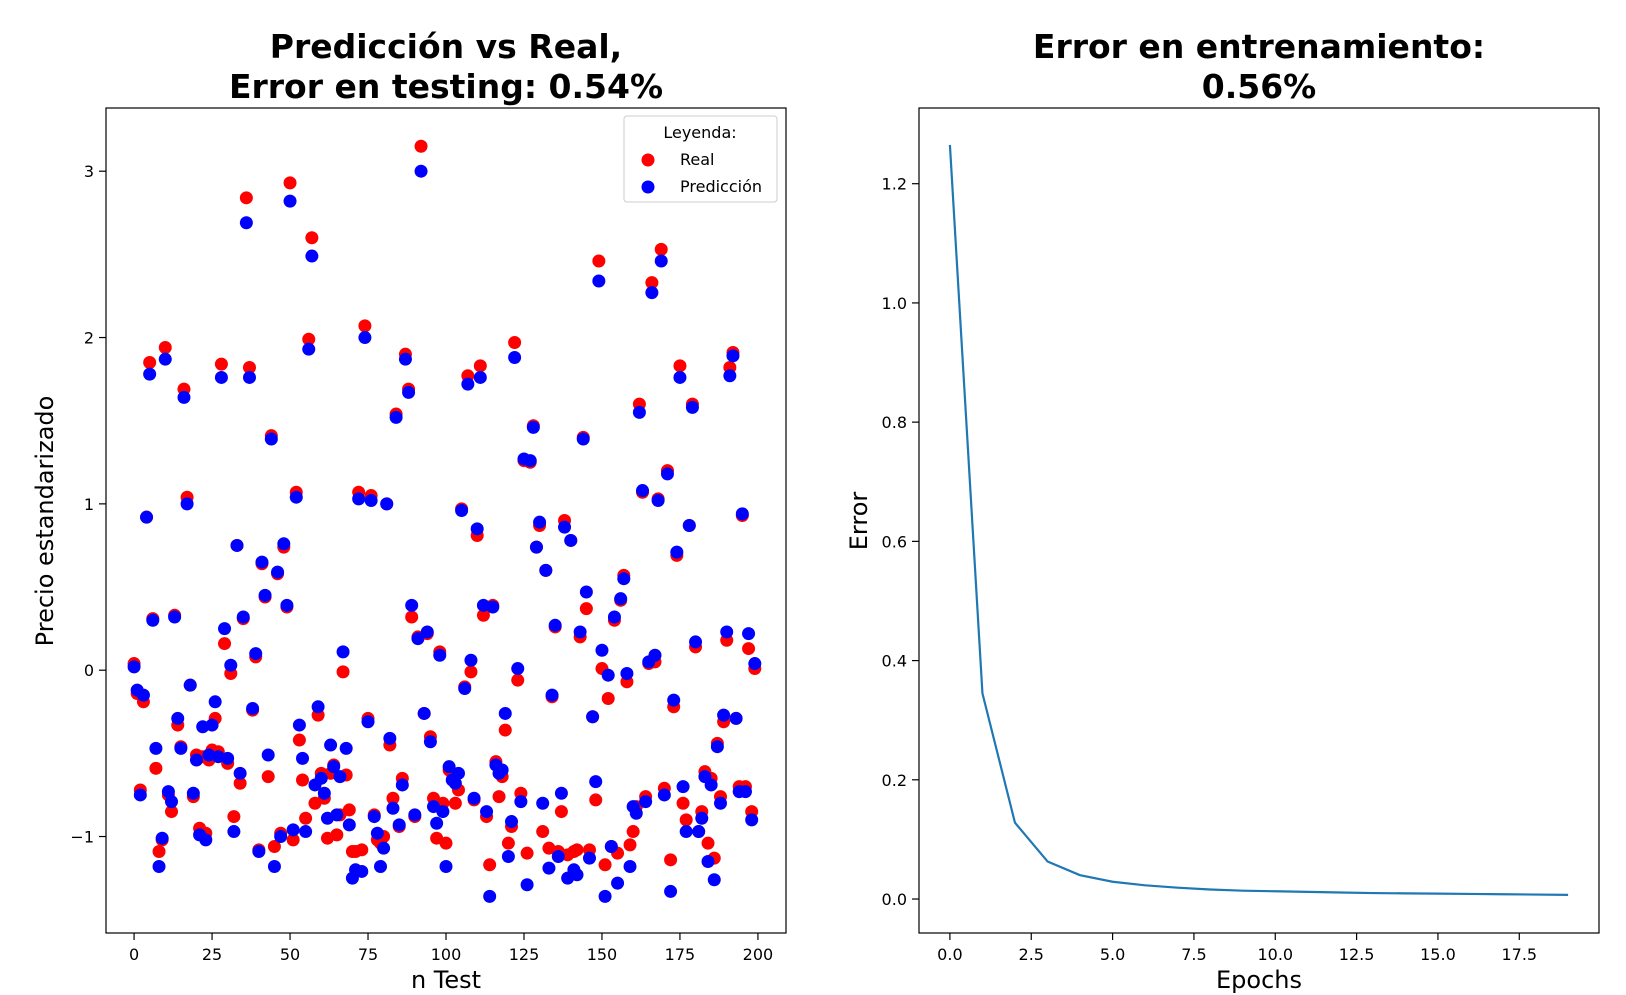  Describe the element at coordinates (900, 542) in the screenshot. I see `chart2-y-ticks: 0.0 0.2 0.4 0.6 0.8 1.0 1.2` at that location.